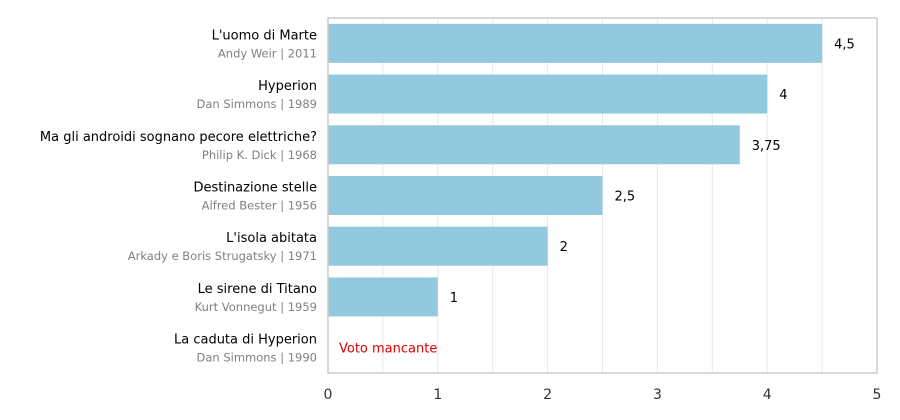 The width and height of the screenshot is (900, 420). Describe the element at coordinates (625, 197) in the screenshot. I see `rating-value-label: 2,5` at that location.